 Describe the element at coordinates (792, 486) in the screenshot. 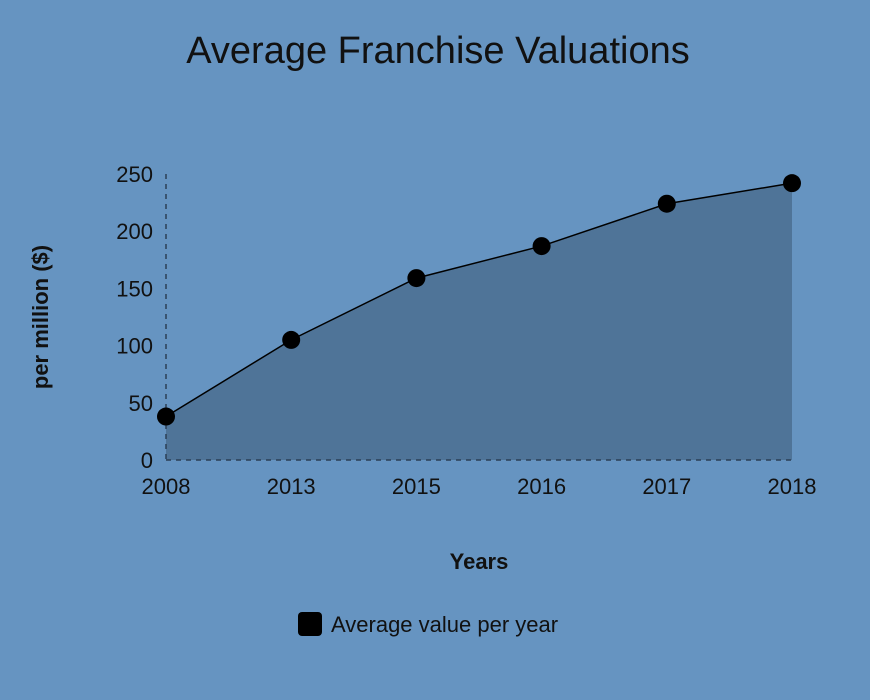

I see `x-tick-label: 2018` at that location.